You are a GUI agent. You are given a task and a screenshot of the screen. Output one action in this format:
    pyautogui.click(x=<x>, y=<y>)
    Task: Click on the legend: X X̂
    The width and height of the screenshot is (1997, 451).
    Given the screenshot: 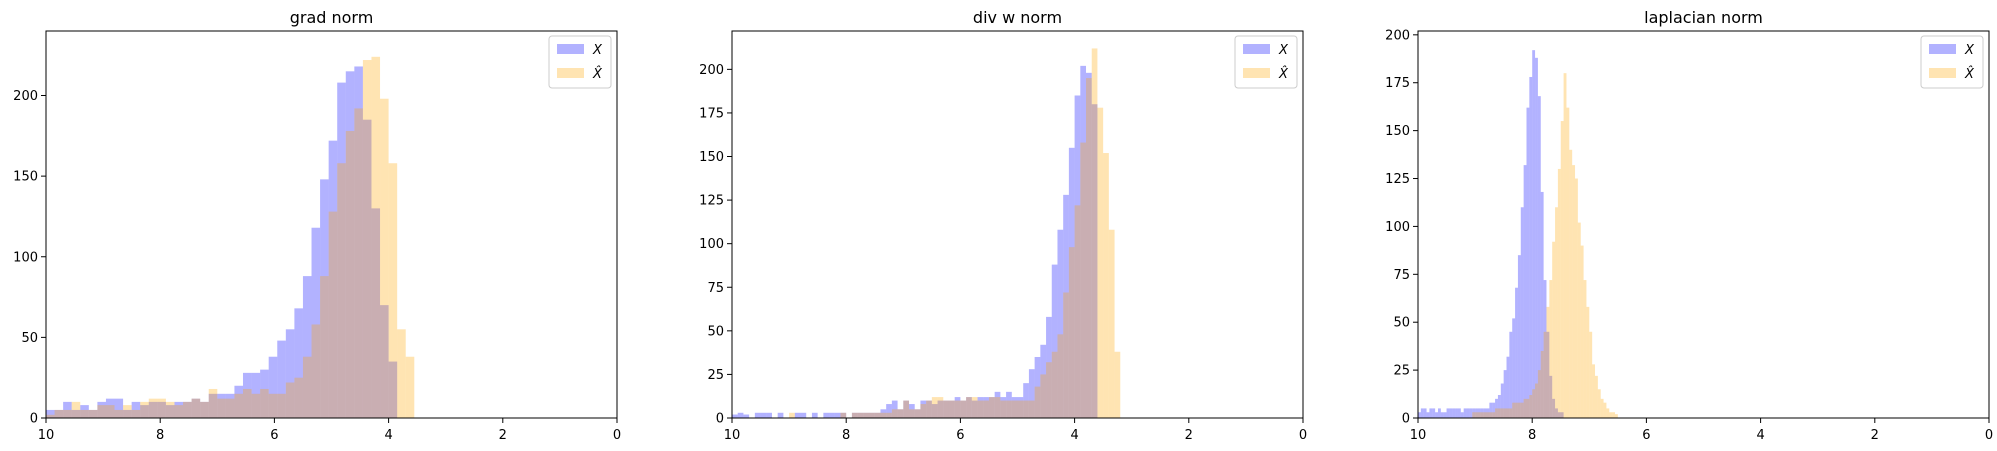 What is the action you would take?
    pyautogui.click(x=1266, y=62)
    